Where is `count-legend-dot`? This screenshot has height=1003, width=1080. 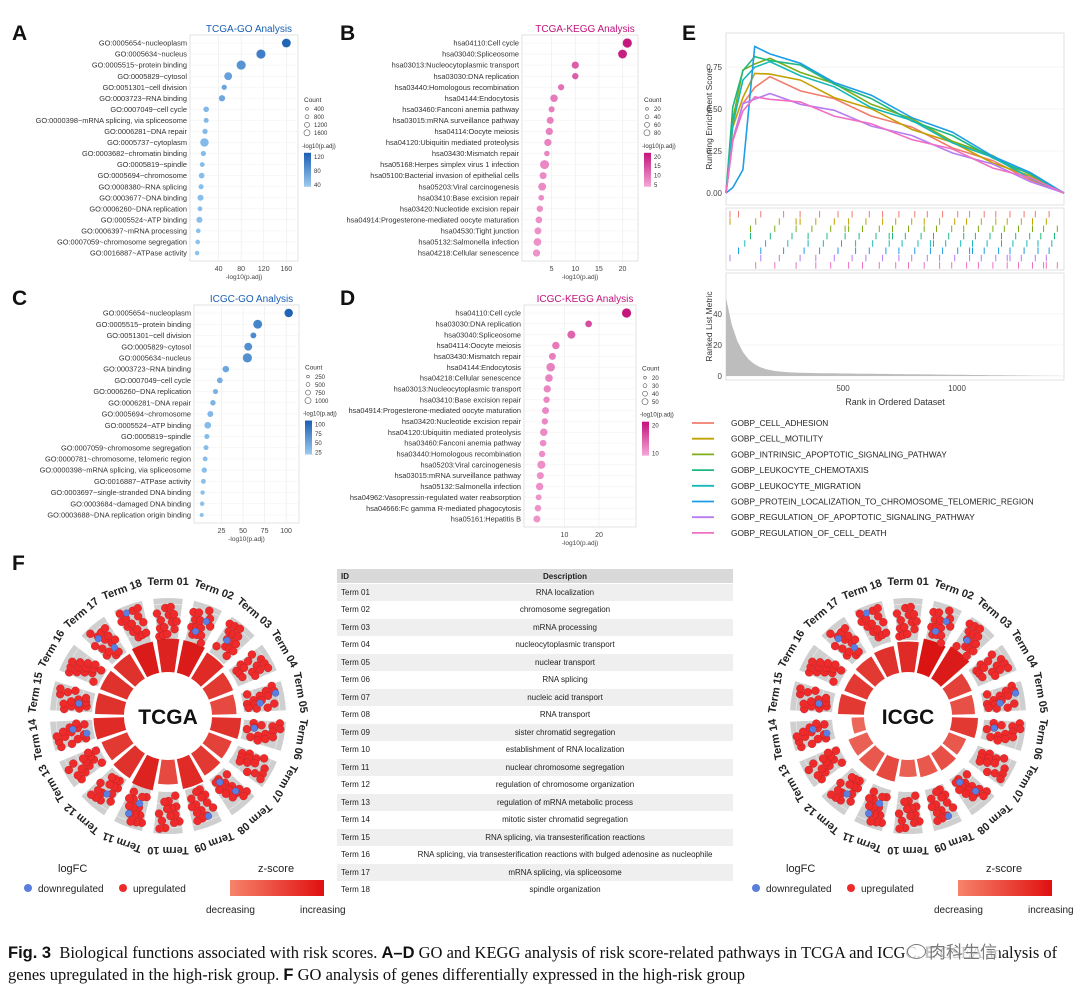
count-legend-dot is located at coordinates (308, 392).